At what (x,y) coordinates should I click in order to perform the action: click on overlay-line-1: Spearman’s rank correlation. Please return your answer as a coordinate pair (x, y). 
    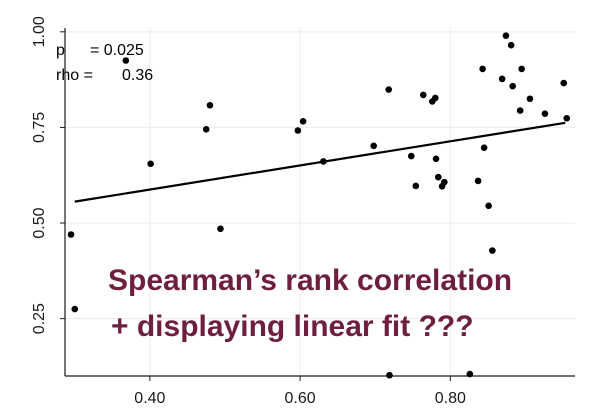
    Looking at the image, I should click on (310, 280).